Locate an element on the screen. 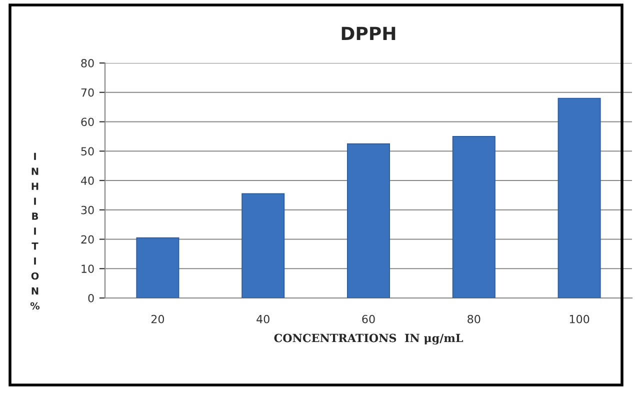 This screenshot has height=405, width=635. y-tick-label: 60 is located at coordinates (87, 122).